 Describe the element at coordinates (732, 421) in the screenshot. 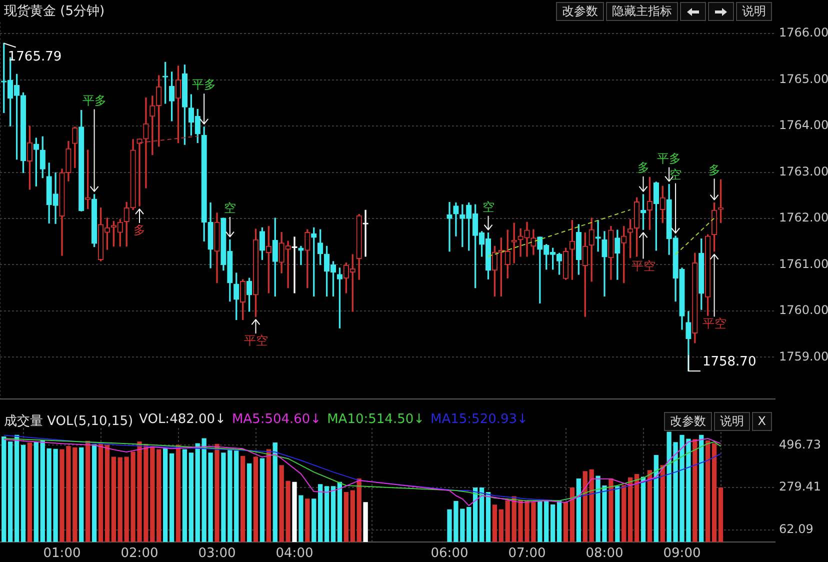

I see `annotation: 说明` at that location.